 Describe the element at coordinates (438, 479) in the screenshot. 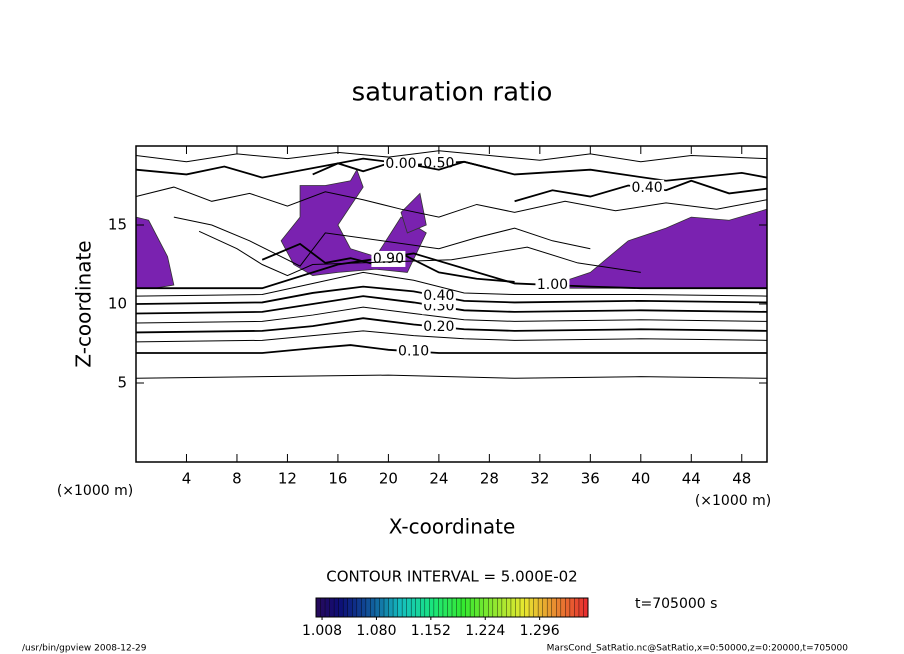

I see `x-tick-label: 24` at that location.